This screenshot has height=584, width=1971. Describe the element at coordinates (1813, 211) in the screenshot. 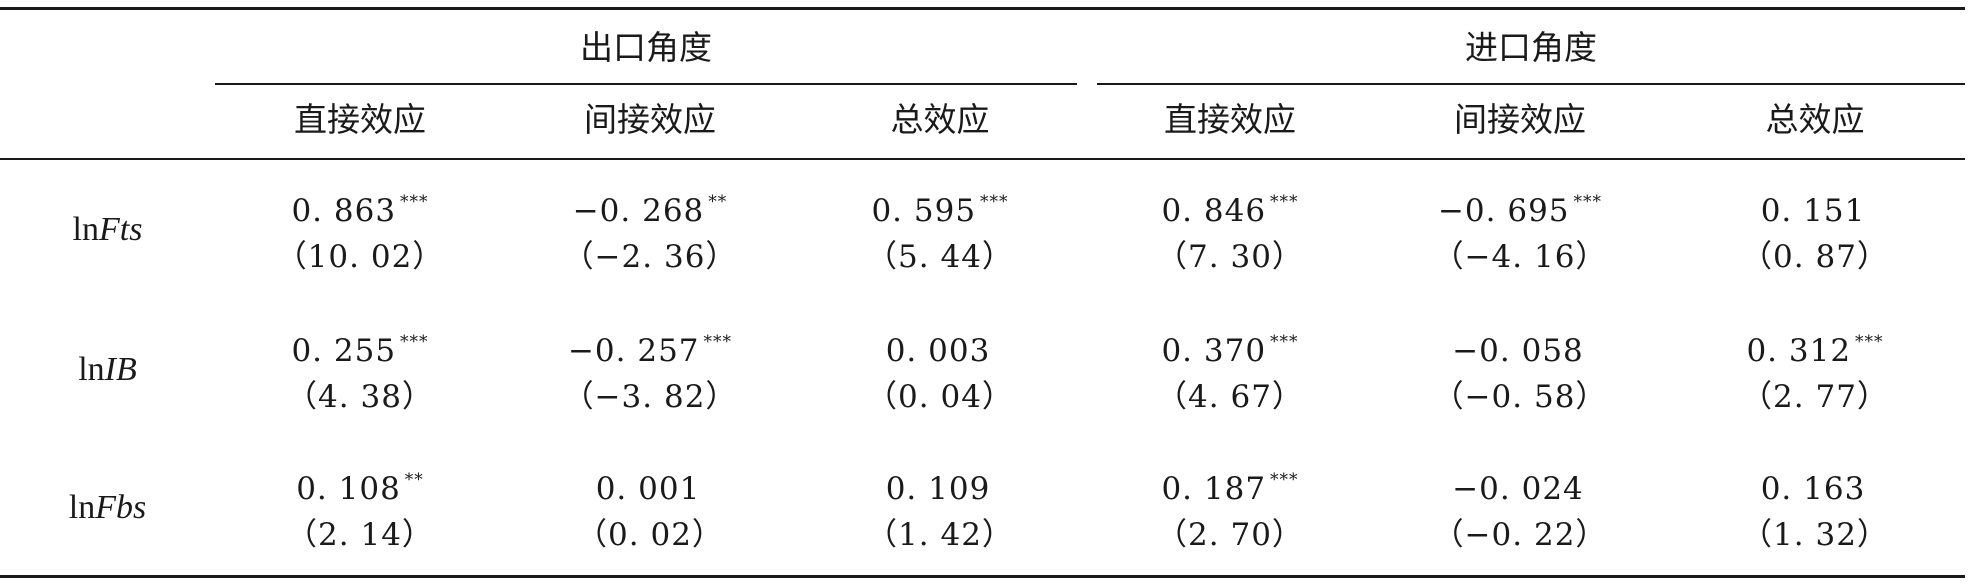

I see `coef-value: 0. 151` at that location.